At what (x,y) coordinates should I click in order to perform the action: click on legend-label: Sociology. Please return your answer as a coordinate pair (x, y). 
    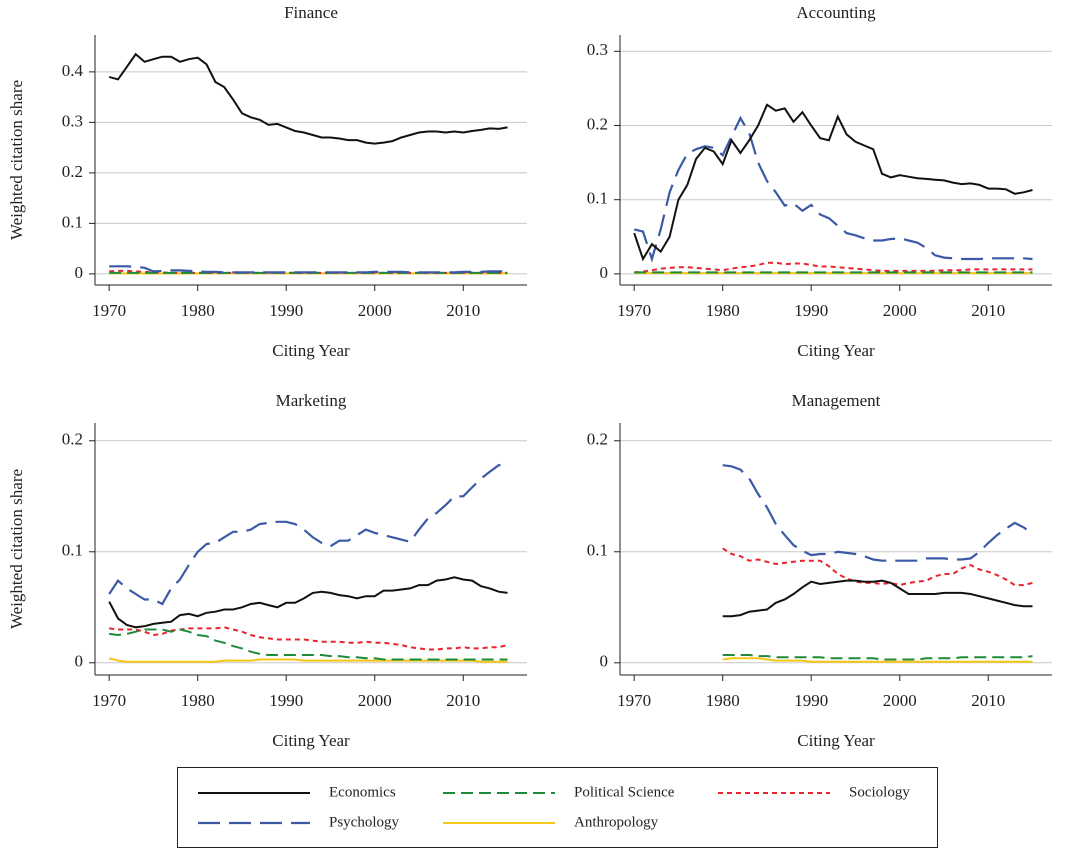
    Looking at the image, I should click on (879, 792).